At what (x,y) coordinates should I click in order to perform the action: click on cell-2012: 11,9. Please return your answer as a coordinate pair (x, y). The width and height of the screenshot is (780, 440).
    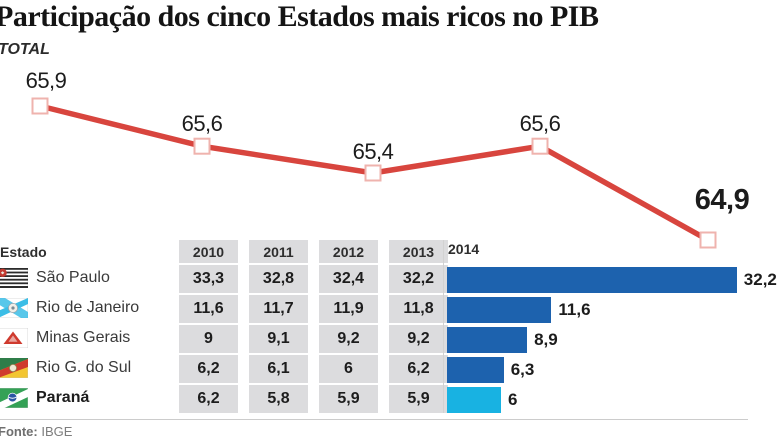
    Looking at the image, I should click on (343, 308).